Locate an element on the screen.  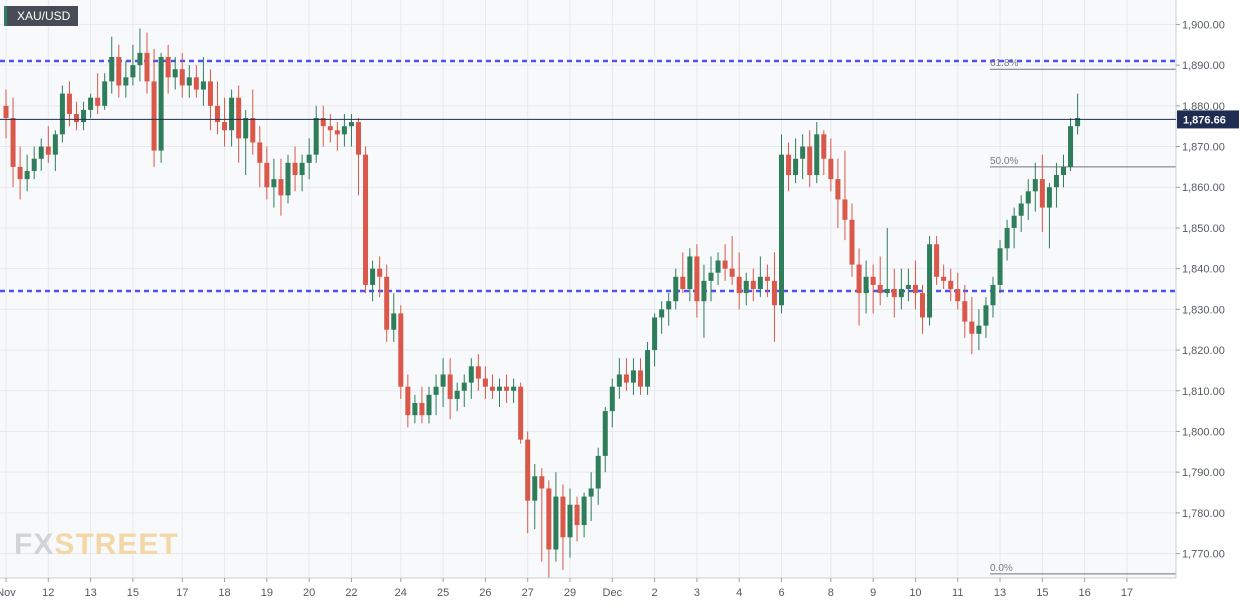
watermark-fx: FX is located at coordinates (34, 544).